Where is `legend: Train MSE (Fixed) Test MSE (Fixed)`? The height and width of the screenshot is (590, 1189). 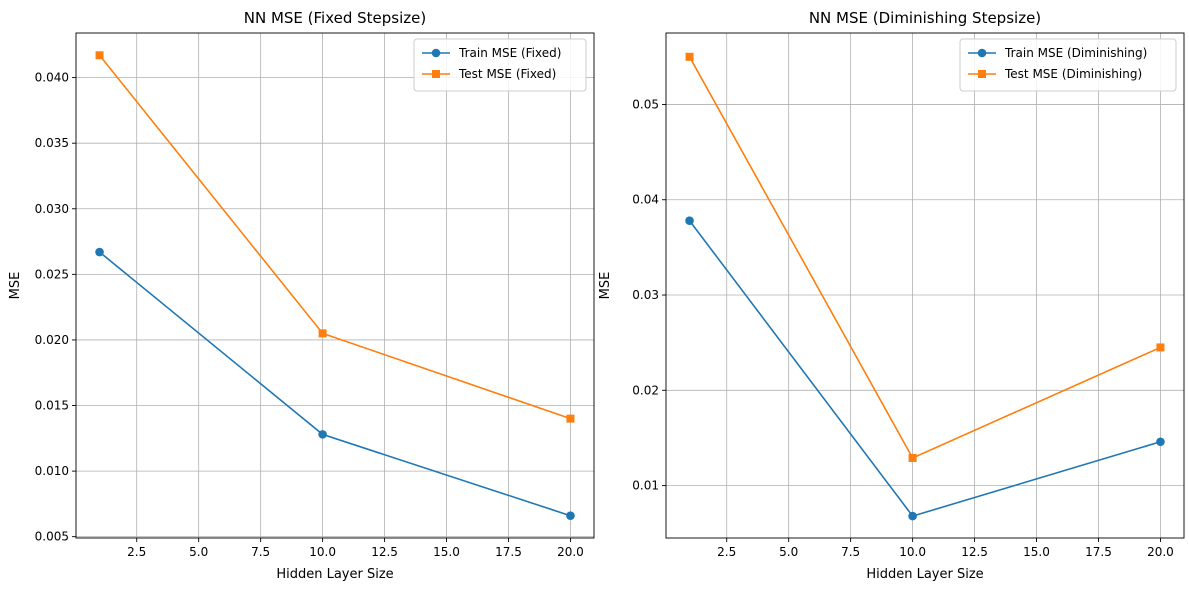
legend: Train MSE (Fixed) Test MSE (Fixed) is located at coordinates (500, 65).